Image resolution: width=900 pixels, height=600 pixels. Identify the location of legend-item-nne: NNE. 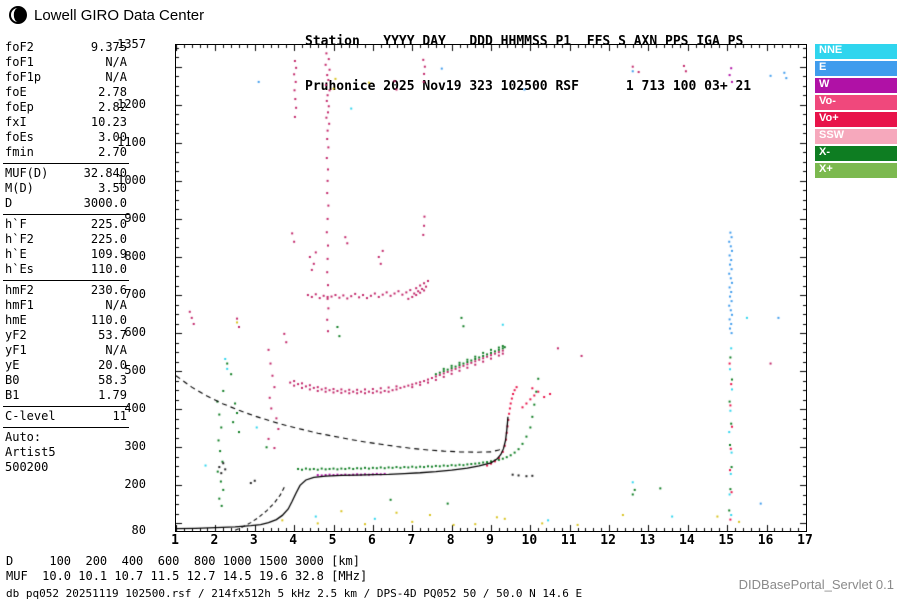
(856, 51).